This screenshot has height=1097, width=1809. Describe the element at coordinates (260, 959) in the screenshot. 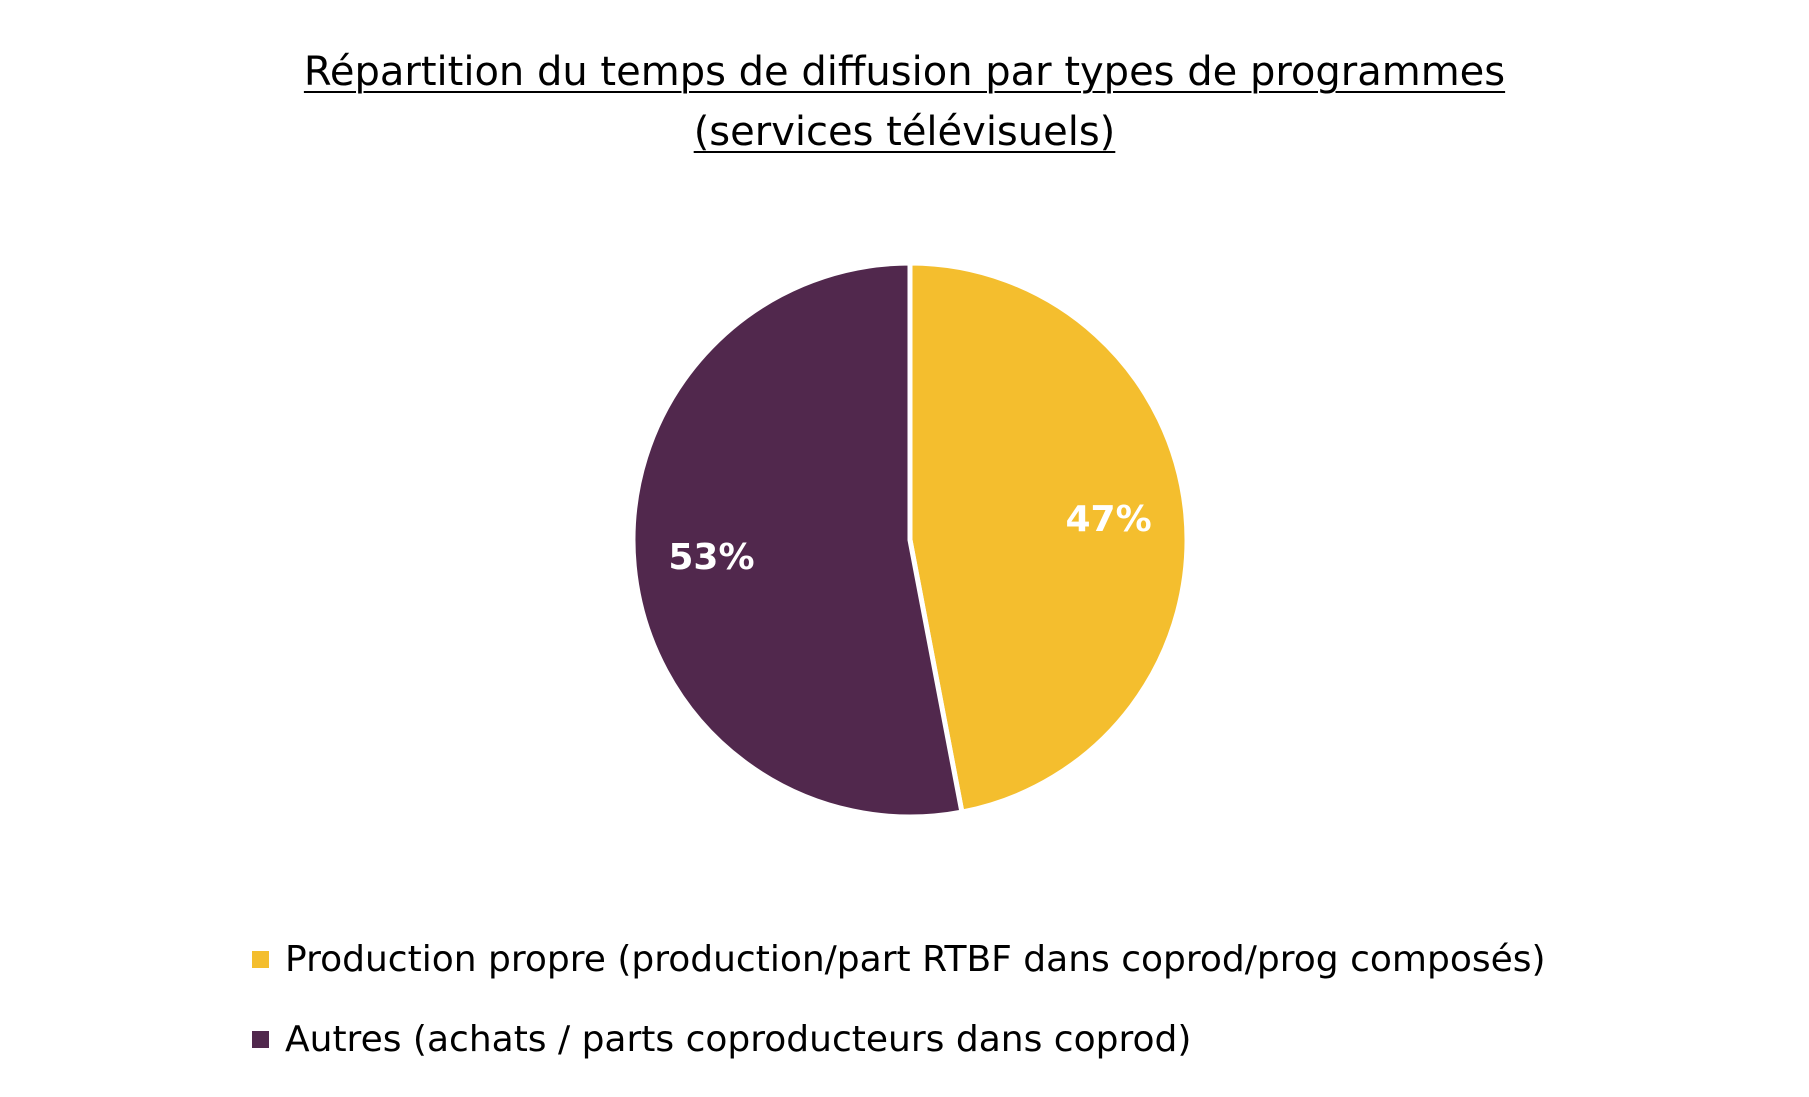

I see `legend-swatch-production-propre` at that location.